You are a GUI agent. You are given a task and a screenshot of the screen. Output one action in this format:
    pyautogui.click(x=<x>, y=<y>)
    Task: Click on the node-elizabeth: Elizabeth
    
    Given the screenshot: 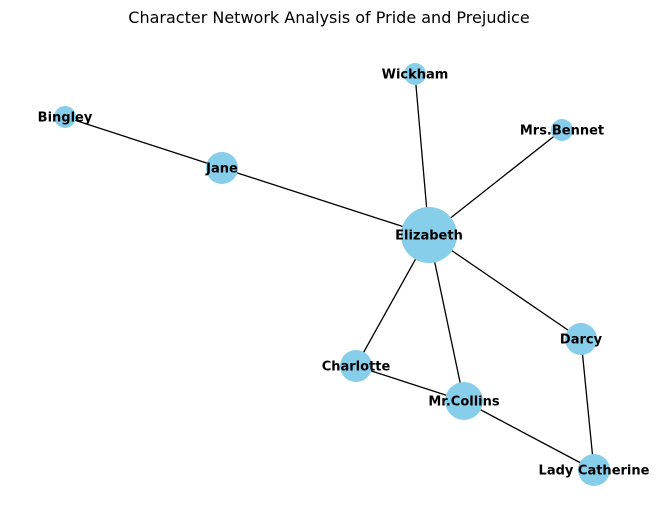 What is the action you would take?
    pyautogui.click(x=429, y=235)
    